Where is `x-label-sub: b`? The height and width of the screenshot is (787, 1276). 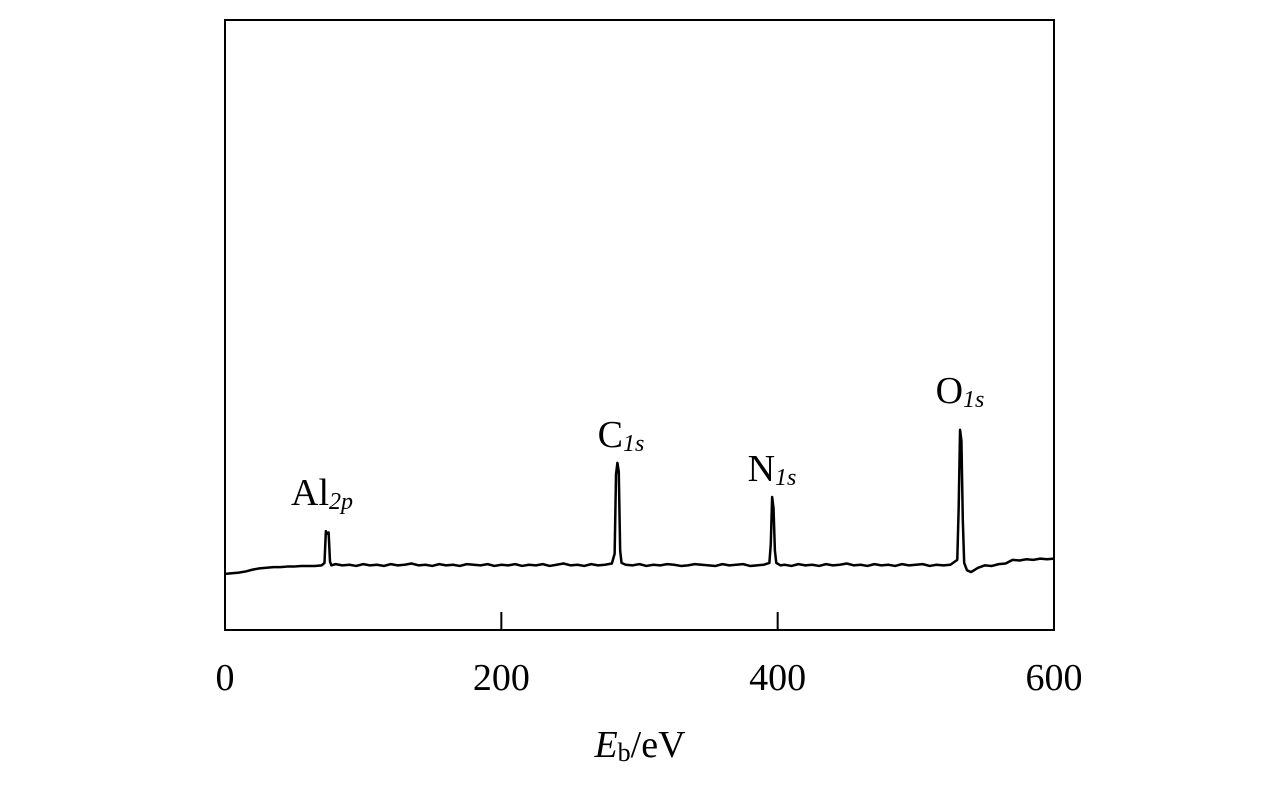
x-label-sub: b is located at coordinates (624, 752).